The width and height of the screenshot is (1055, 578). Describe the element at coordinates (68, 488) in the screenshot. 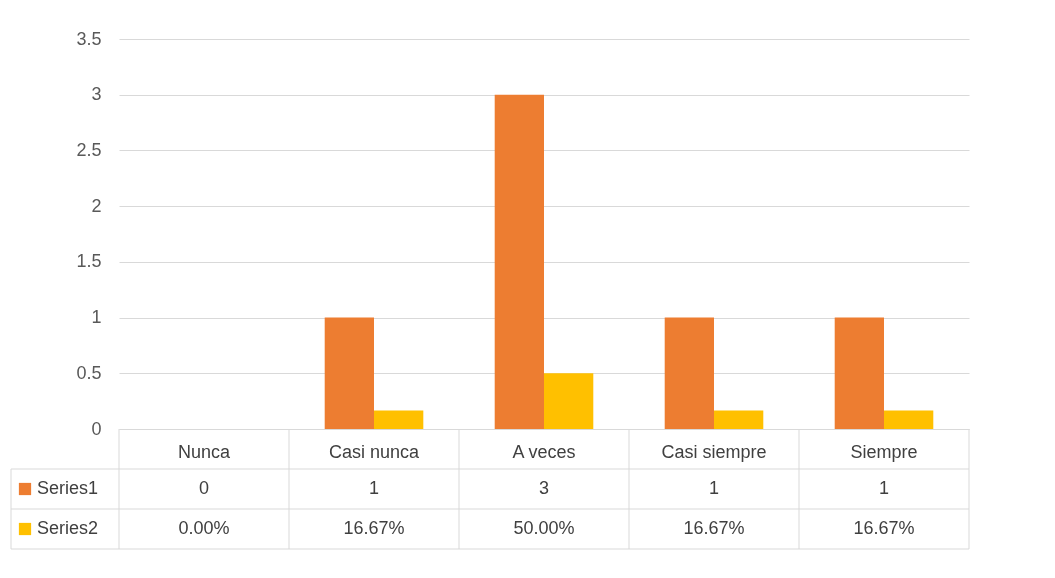

I see `legend-label: Series1` at that location.